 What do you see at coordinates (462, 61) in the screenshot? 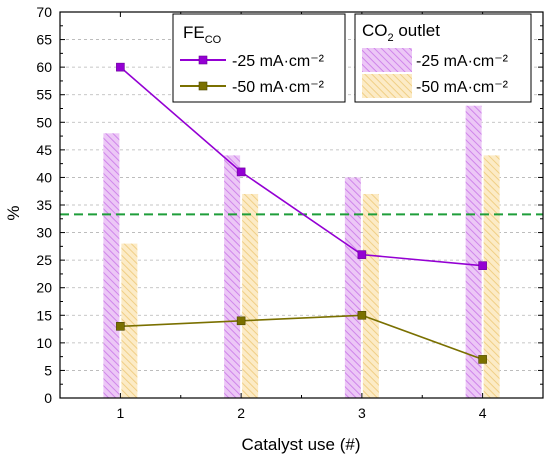
I see `legend-bar-label-25: -25 mA·cm⁻²` at bounding box center [462, 61].